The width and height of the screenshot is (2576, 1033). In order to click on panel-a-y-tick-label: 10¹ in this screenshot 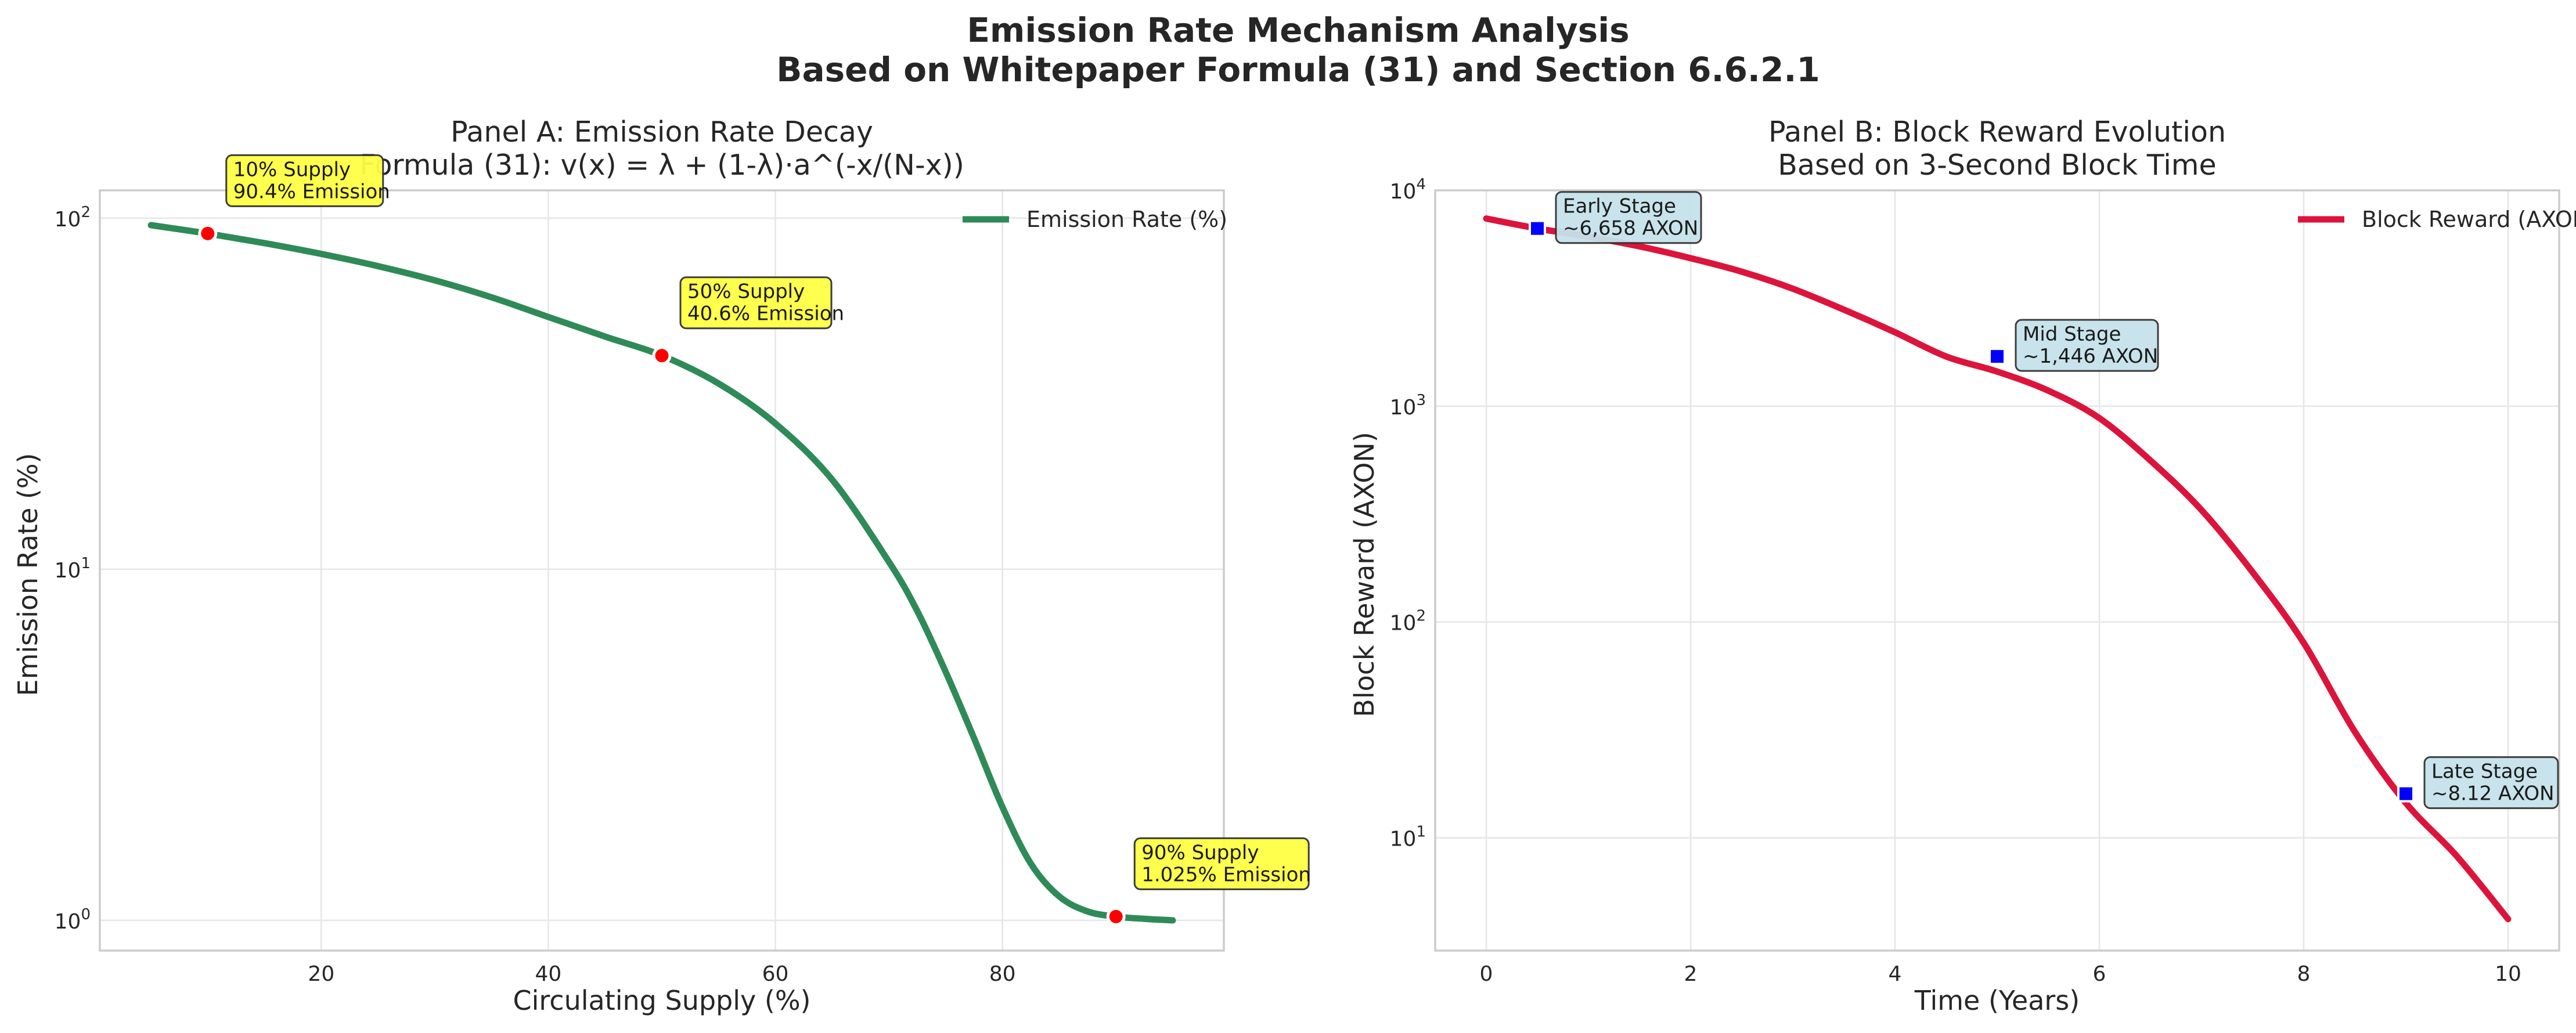, I will do `click(73, 569)`.